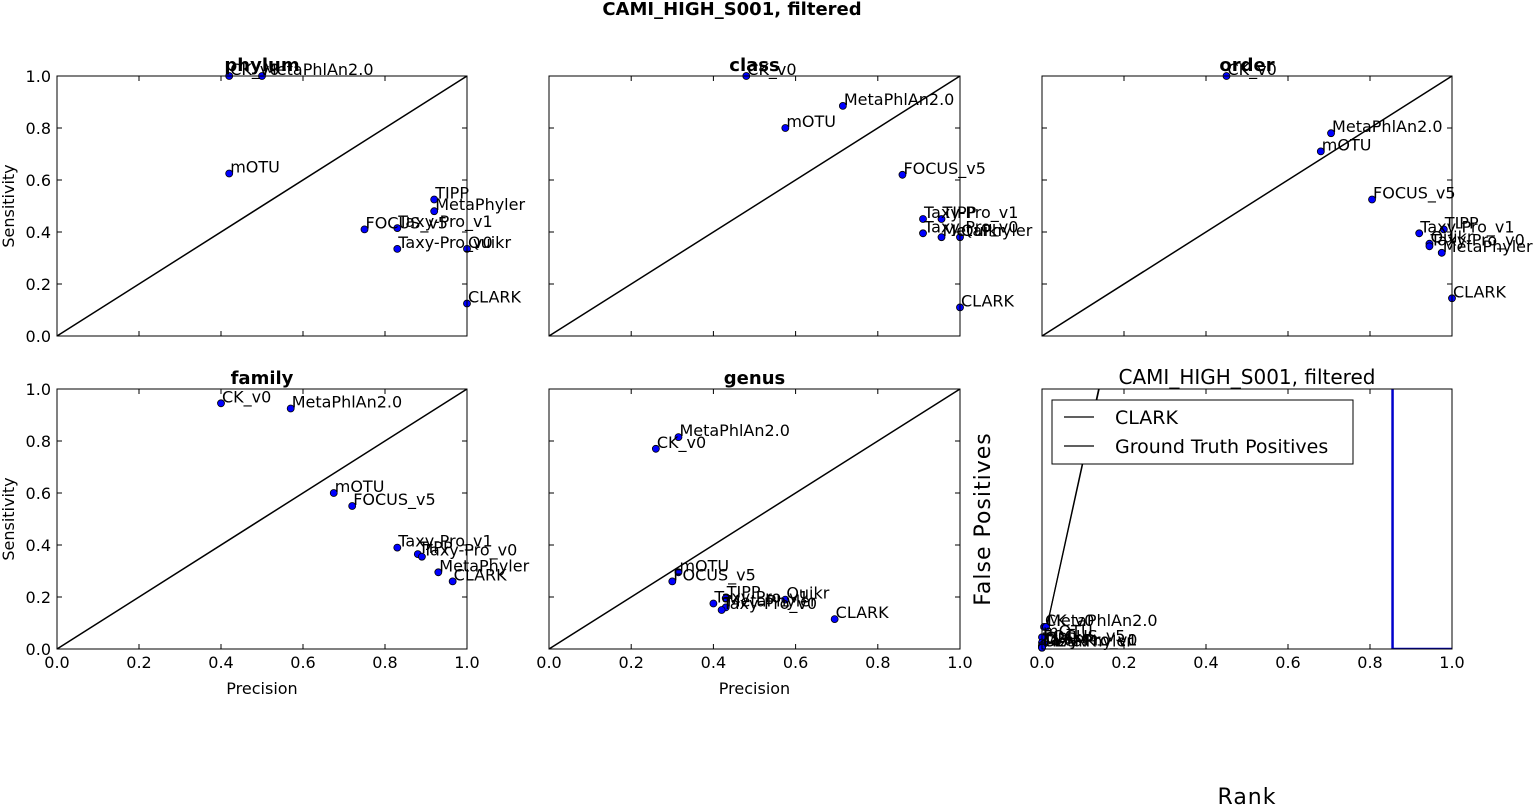 The height and width of the screenshot is (805, 1535). Describe the element at coordinates (1421, 519) in the screenshot. I see `threshold-line` at that location.